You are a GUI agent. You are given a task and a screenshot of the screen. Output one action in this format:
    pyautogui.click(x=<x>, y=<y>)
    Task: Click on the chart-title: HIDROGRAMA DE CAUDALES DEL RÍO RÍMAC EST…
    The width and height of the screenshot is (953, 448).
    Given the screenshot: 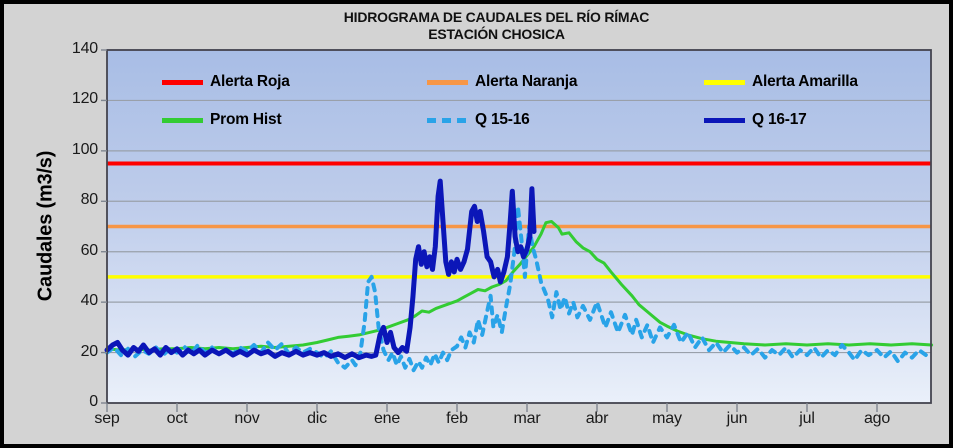 What is the action you would take?
    pyautogui.click(x=496, y=26)
    